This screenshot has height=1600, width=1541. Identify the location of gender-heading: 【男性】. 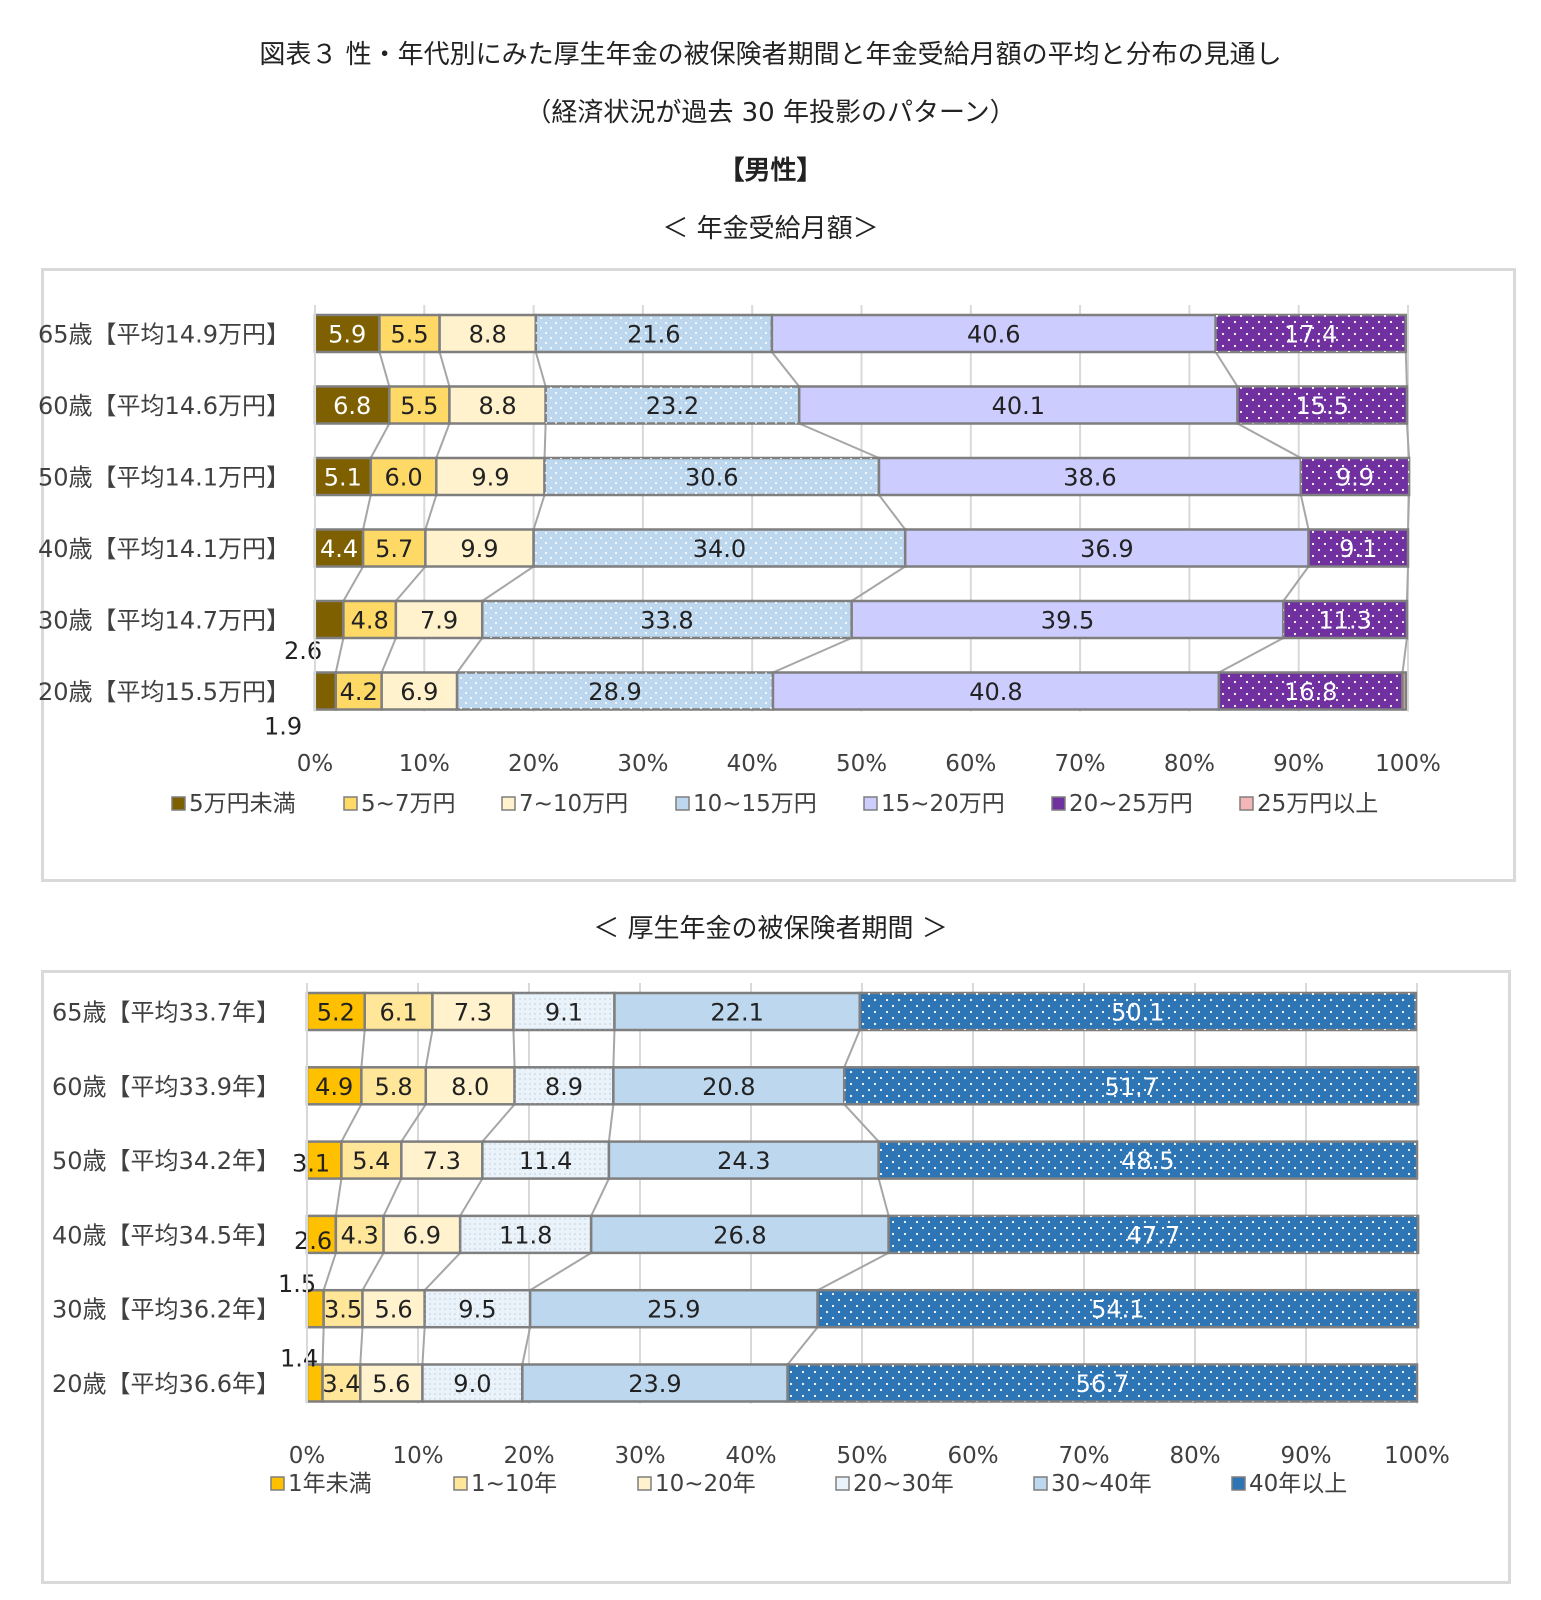
(770, 171).